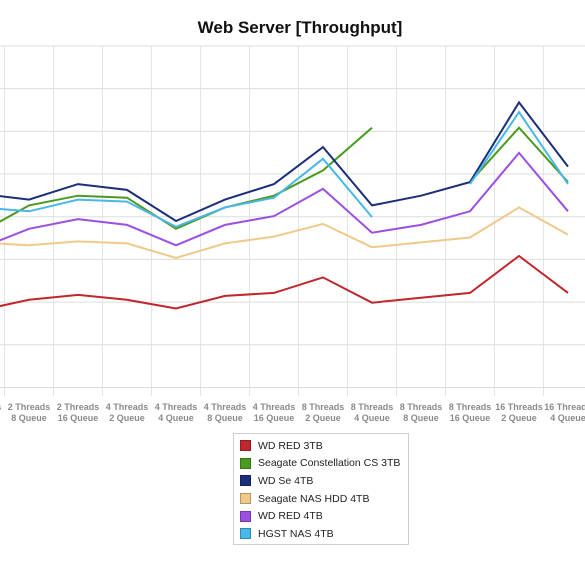  Describe the element at coordinates (324, 516) in the screenshot. I see `legend-item: WD RED 4TB` at that location.